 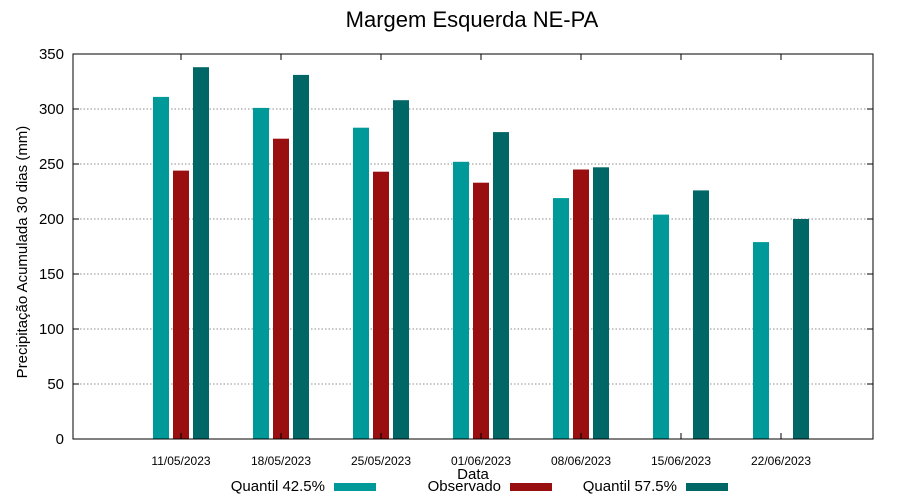 I want to click on legend-label: Quantil 42.5%, so click(x=278, y=486).